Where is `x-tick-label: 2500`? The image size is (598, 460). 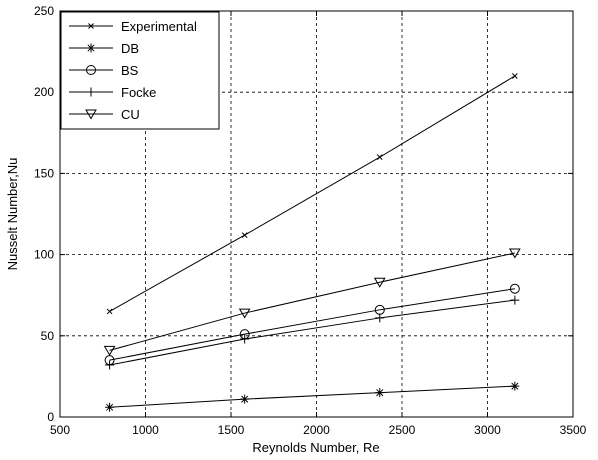
x-tick-label: 2500 is located at coordinates (402, 430).